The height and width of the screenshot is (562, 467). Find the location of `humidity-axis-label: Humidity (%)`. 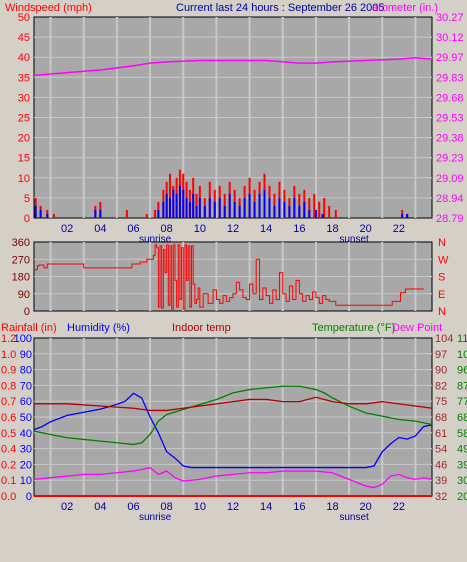

humidity-axis-label: Humidity (%) is located at coordinates (98, 328).